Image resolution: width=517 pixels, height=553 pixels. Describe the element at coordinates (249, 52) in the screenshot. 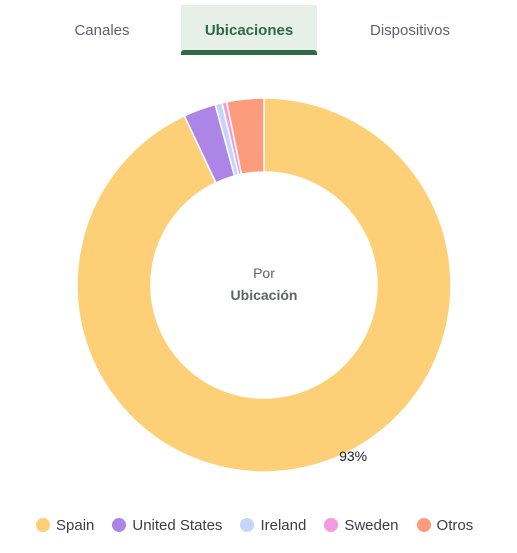

I see `active-tab-indicator` at that location.